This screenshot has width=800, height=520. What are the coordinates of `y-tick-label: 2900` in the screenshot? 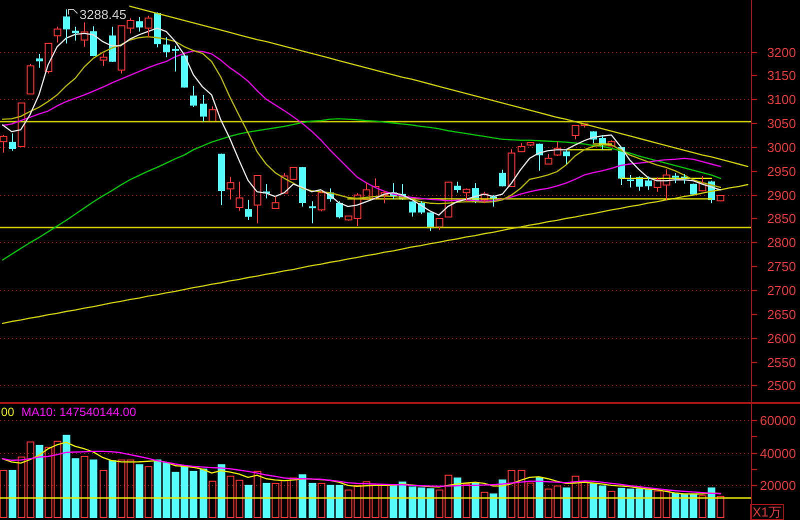 It's located at (781, 195).